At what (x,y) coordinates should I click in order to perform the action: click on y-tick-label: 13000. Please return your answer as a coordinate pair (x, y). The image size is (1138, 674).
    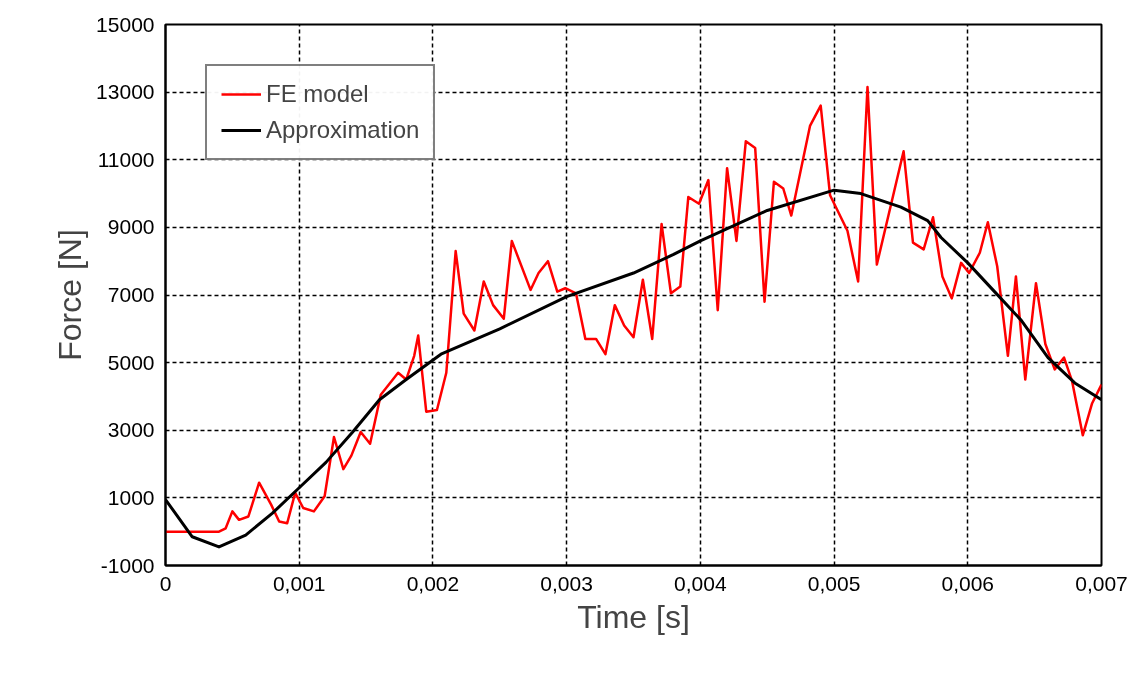
    Looking at the image, I should click on (125, 92).